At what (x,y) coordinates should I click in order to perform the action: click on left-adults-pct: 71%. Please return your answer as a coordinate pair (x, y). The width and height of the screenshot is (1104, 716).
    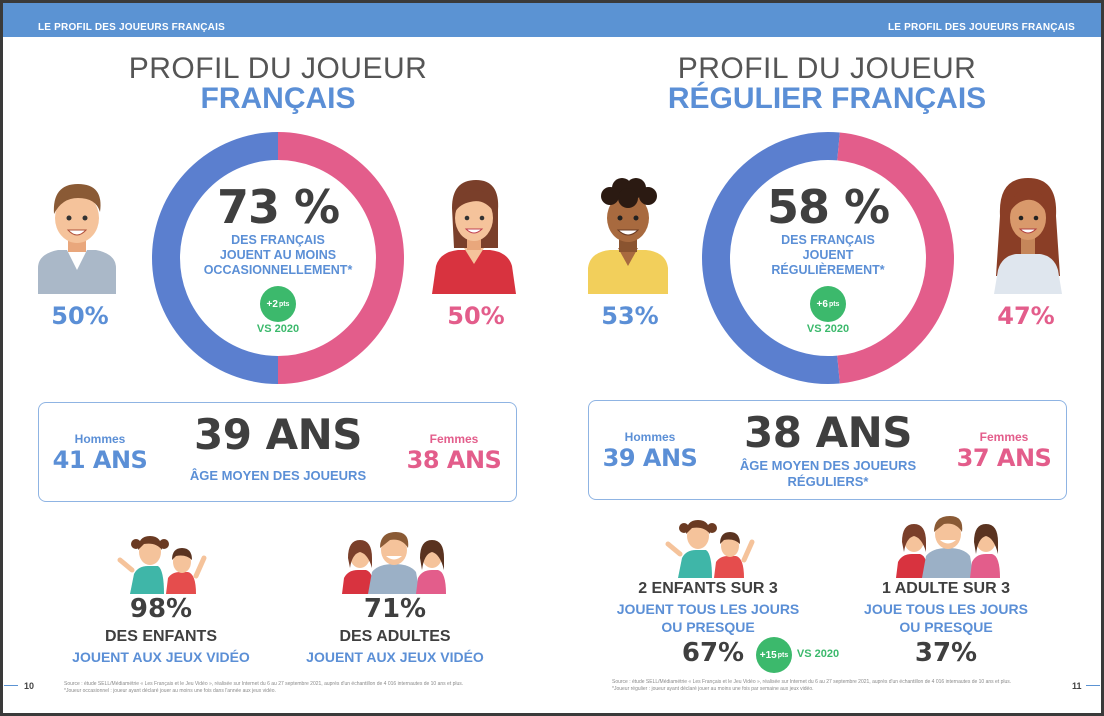
    Looking at the image, I should click on (395, 609).